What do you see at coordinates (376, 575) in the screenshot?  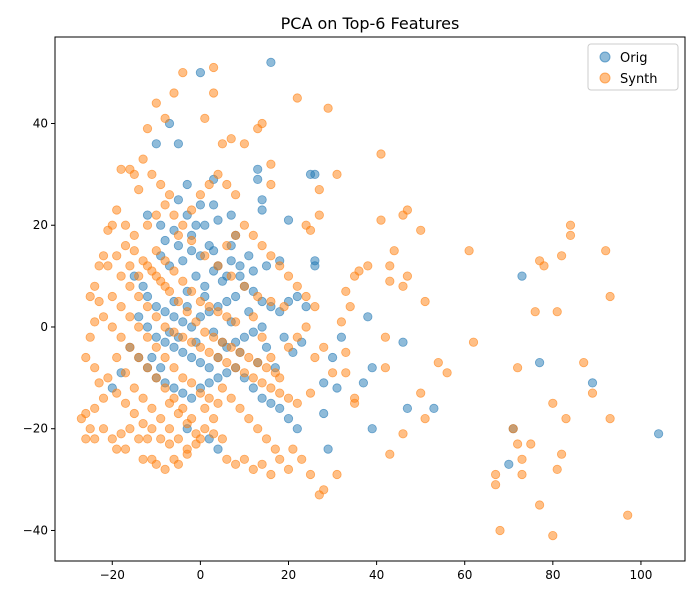 I see `x-tick-label: 40` at bounding box center [376, 575].